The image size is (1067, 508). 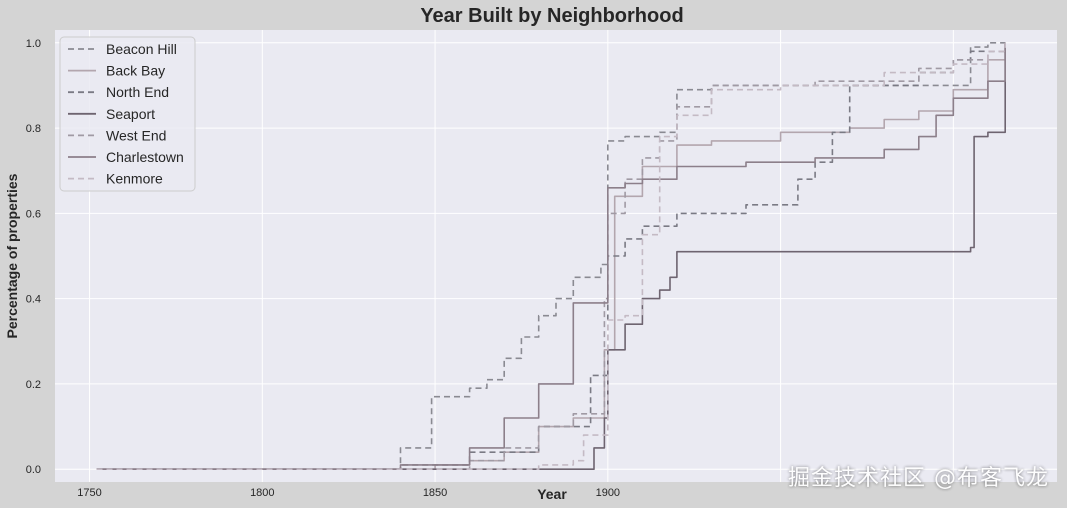 What do you see at coordinates (12, 255) in the screenshot?
I see `y-axis-label: Percentage of properties` at bounding box center [12, 255].